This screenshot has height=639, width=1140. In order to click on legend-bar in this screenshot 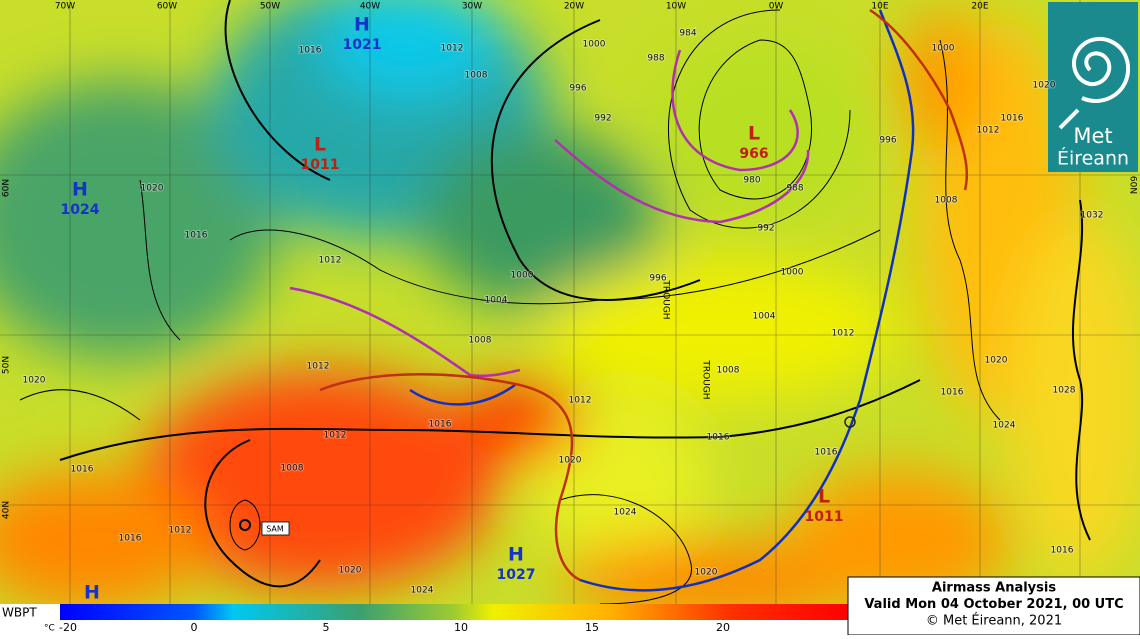, I will do `click(424, 619)`.